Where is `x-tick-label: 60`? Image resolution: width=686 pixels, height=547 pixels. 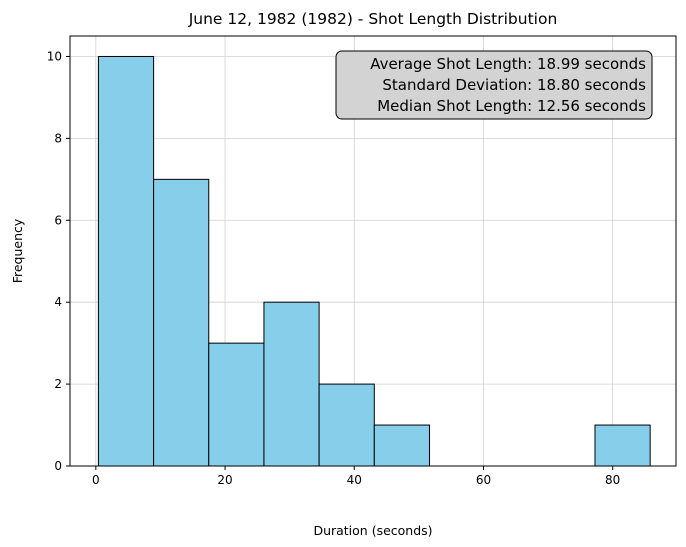 x-tick-label: 60 is located at coordinates (483, 480).